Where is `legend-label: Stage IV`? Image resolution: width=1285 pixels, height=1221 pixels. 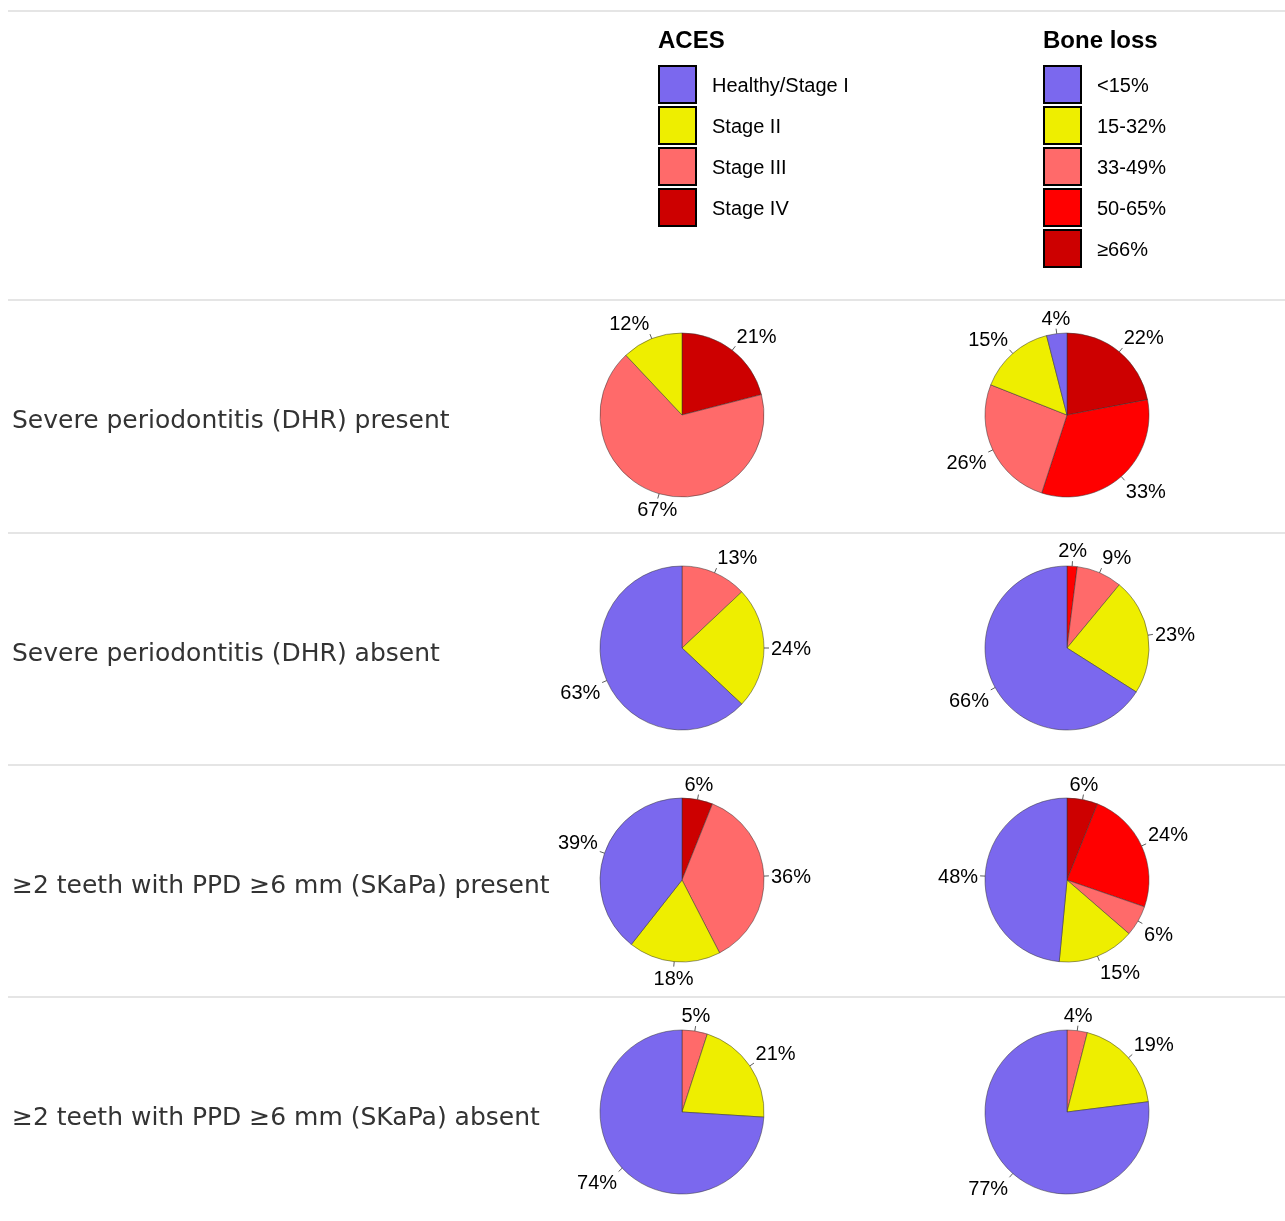 legend-label: Stage IV is located at coordinates (751, 208).